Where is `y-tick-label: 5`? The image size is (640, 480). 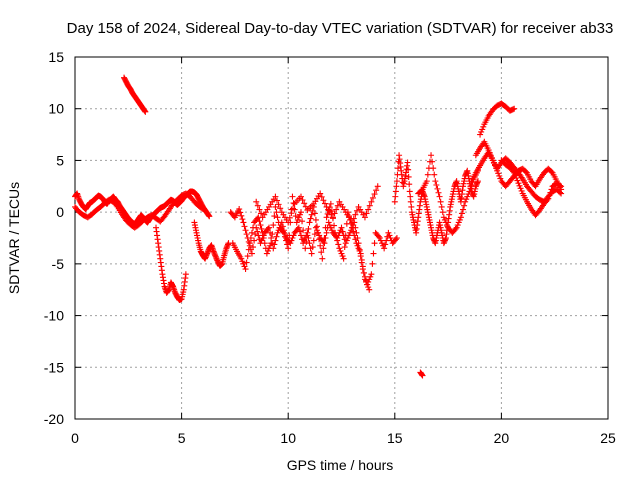
y-tick-label: 5 is located at coordinates (60, 160).